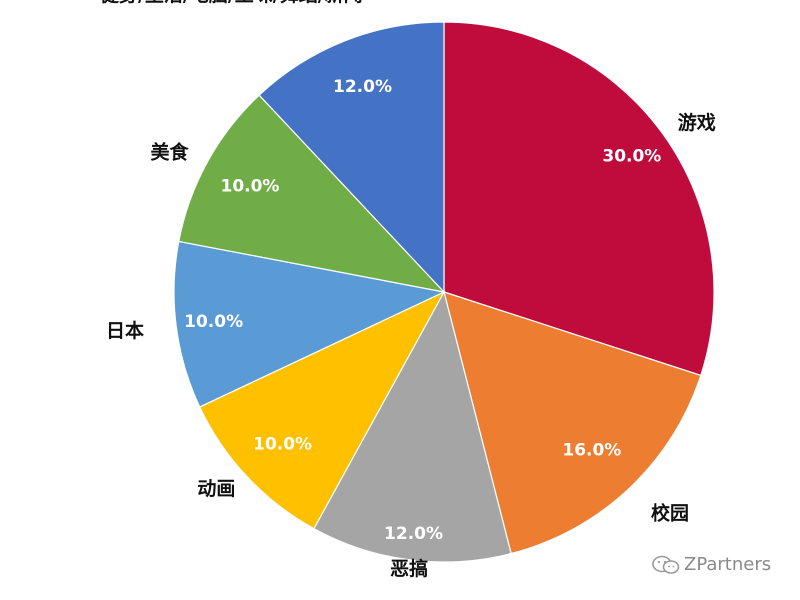 The image size is (800, 600). I want to click on value-label-6: 12.0%, so click(362, 87).